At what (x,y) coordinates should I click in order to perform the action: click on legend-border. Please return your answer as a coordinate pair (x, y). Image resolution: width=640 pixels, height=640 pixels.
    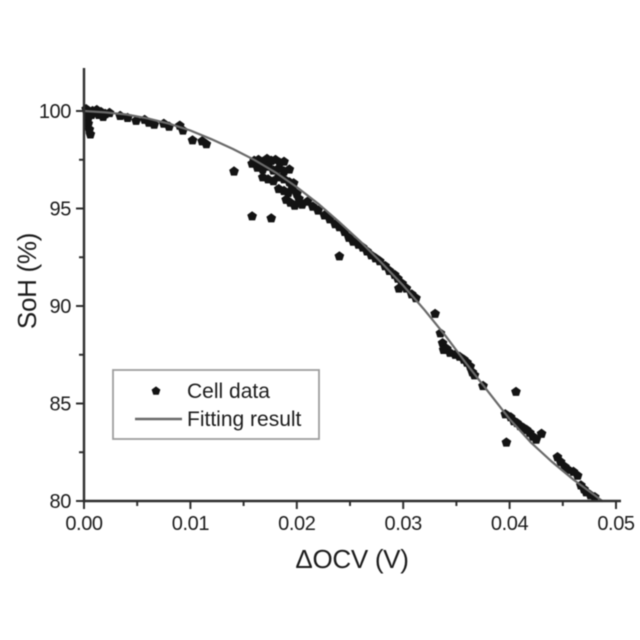
    Looking at the image, I should click on (216, 404).